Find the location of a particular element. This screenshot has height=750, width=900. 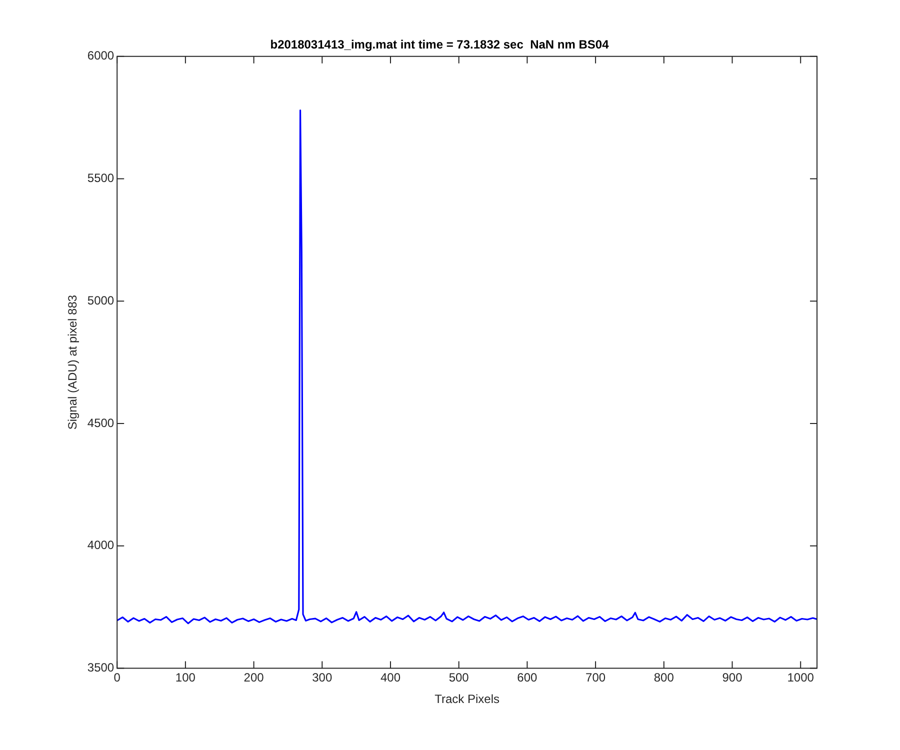

y-tick-label: 4000 is located at coordinates (100, 545).